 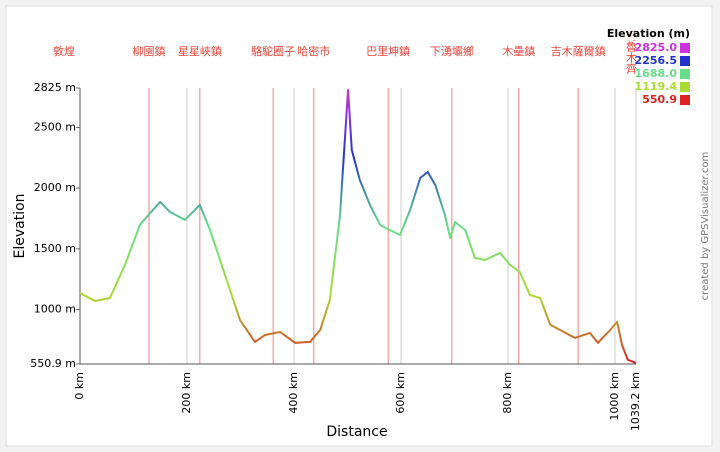 I want to click on credit: created by GPSVisualizer.com, so click(x=705, y=226).